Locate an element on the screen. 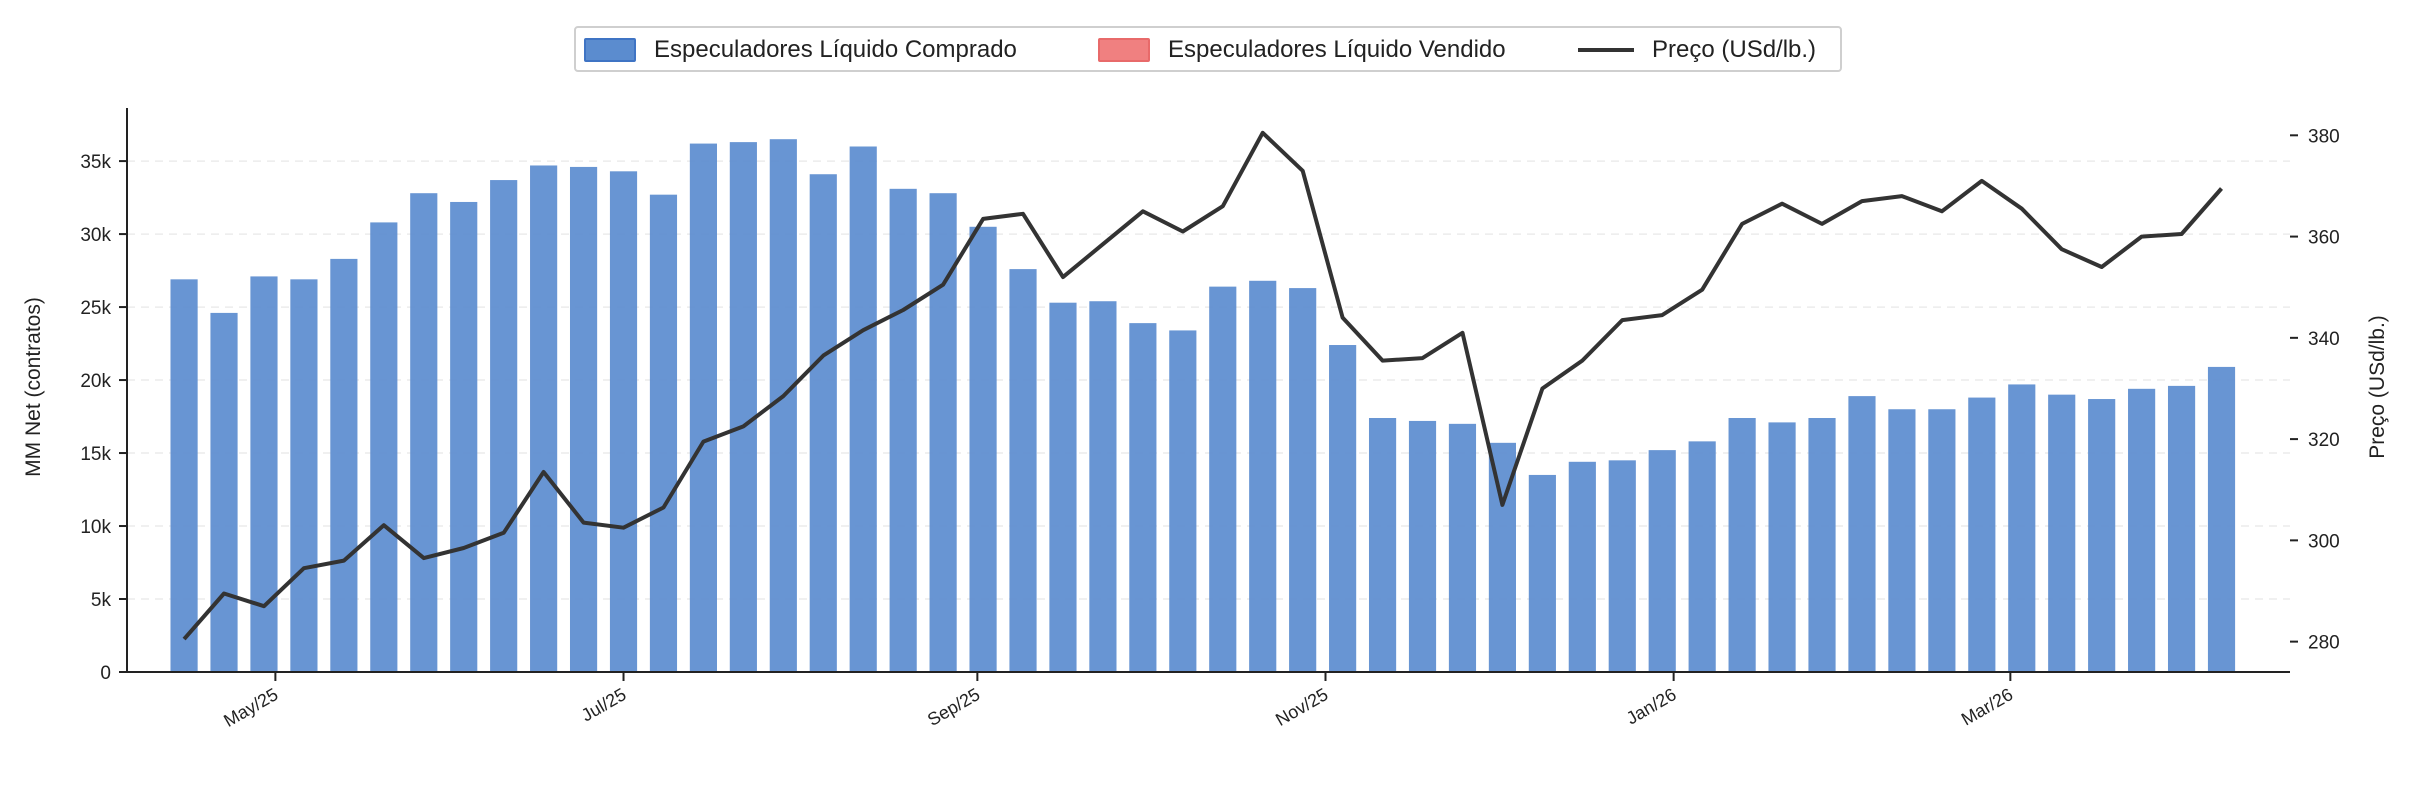 The height and width of the screenshot is (786, 2416). y-left-tick-label: 30k is located at coordinates (95, 235).